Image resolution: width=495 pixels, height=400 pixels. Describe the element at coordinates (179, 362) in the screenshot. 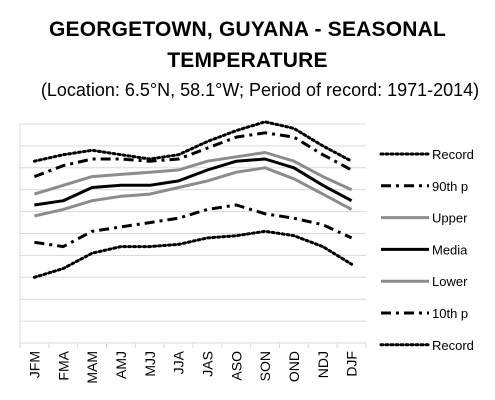

I see `x-tick-label: JJA` at that location.